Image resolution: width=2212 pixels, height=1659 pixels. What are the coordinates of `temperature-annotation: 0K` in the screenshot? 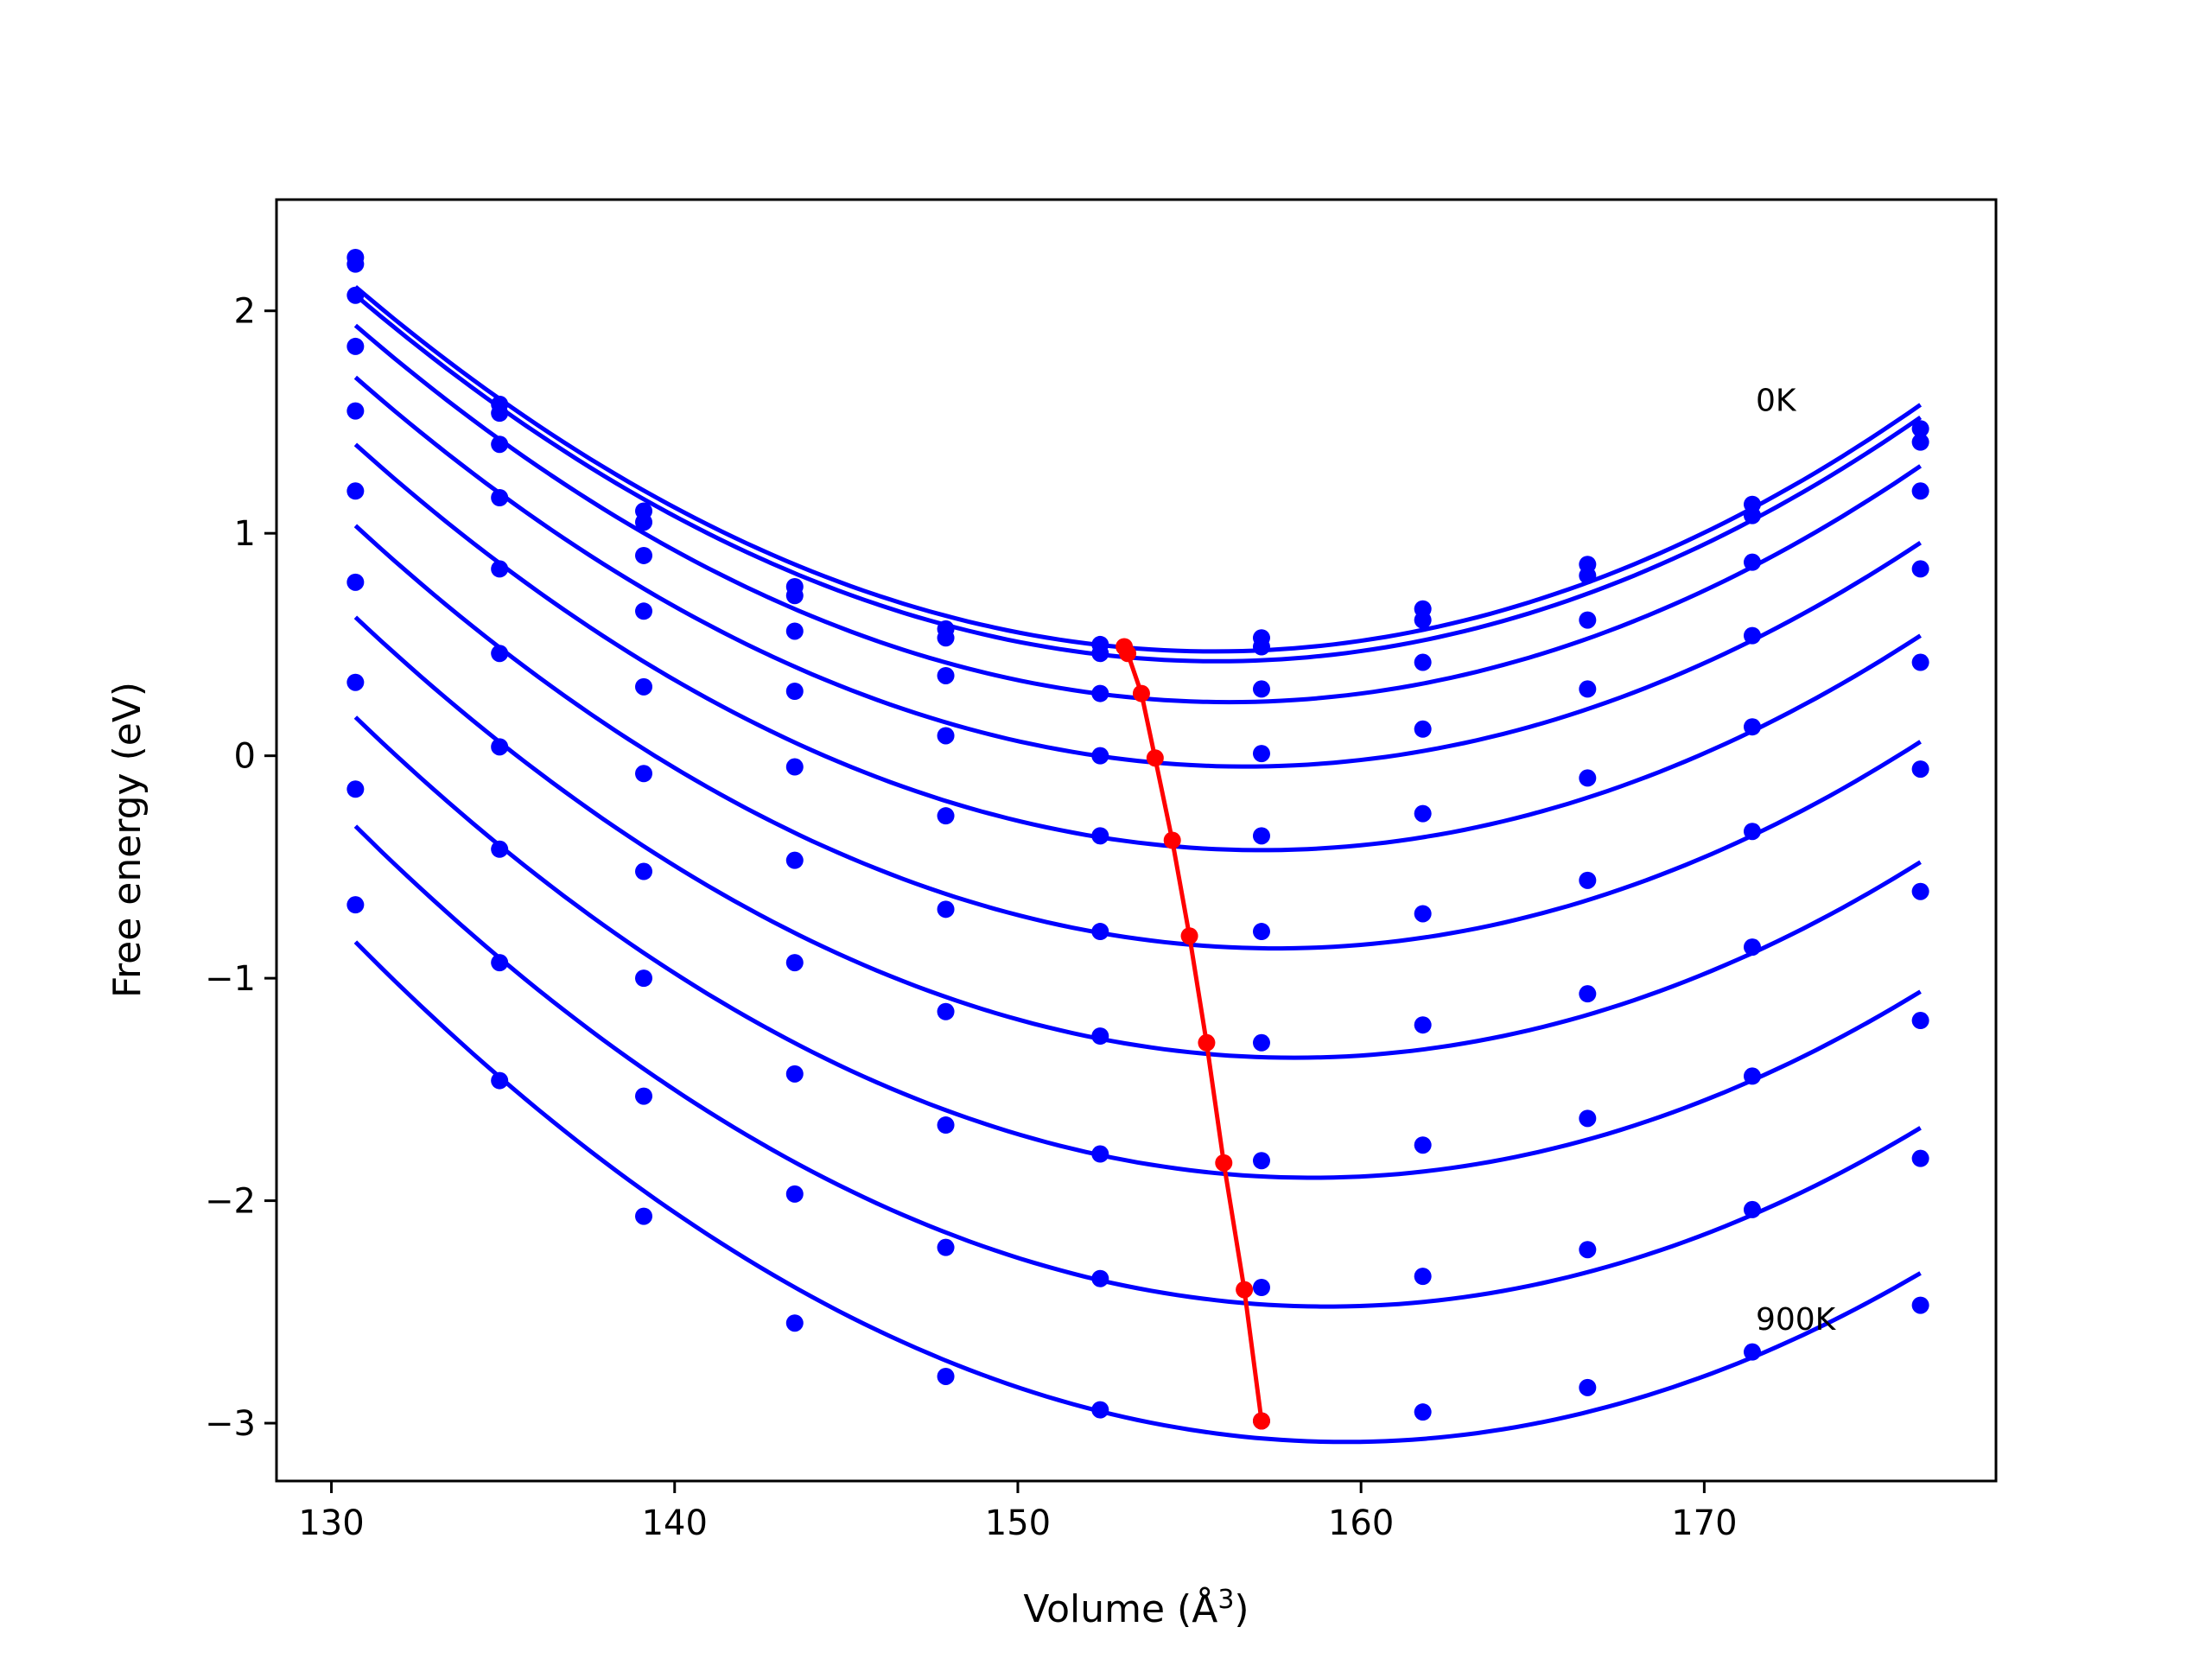 It's located at (1776, 401).